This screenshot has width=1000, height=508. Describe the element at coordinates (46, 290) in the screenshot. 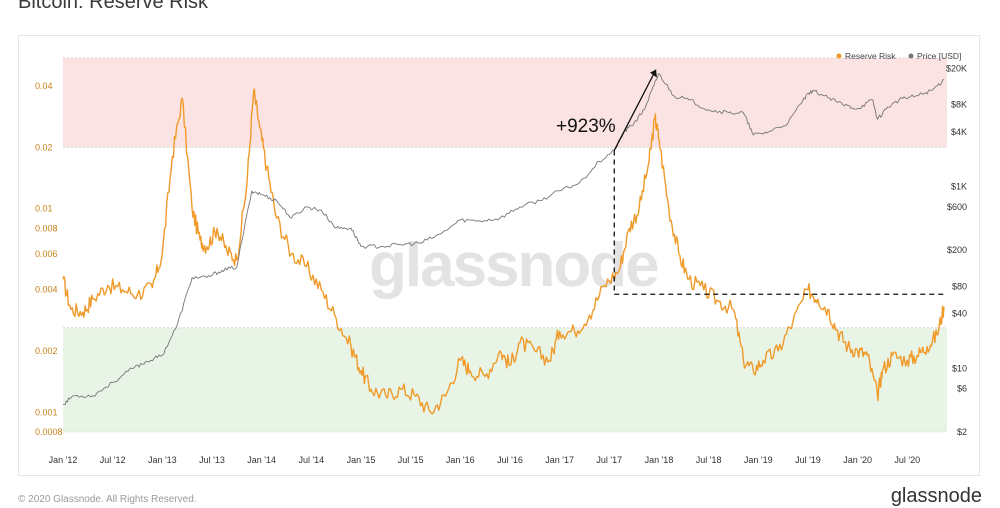

I see `y-left-tick-label: 0.004` at that location.